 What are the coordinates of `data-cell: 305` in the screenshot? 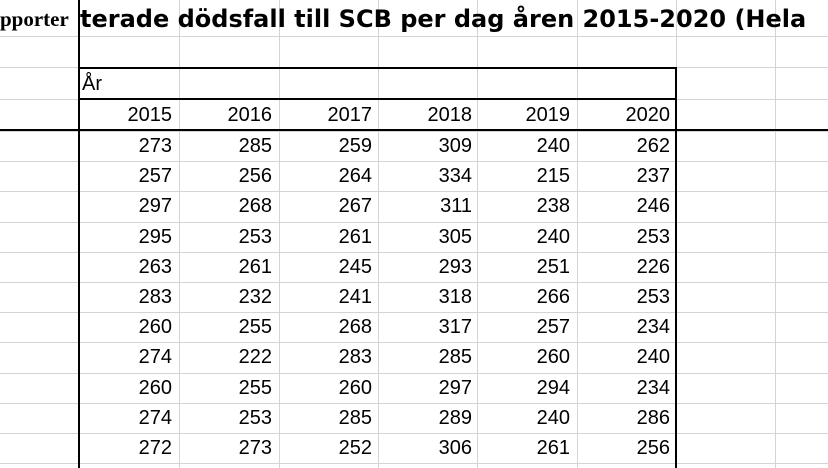 It's located at (455, 236).